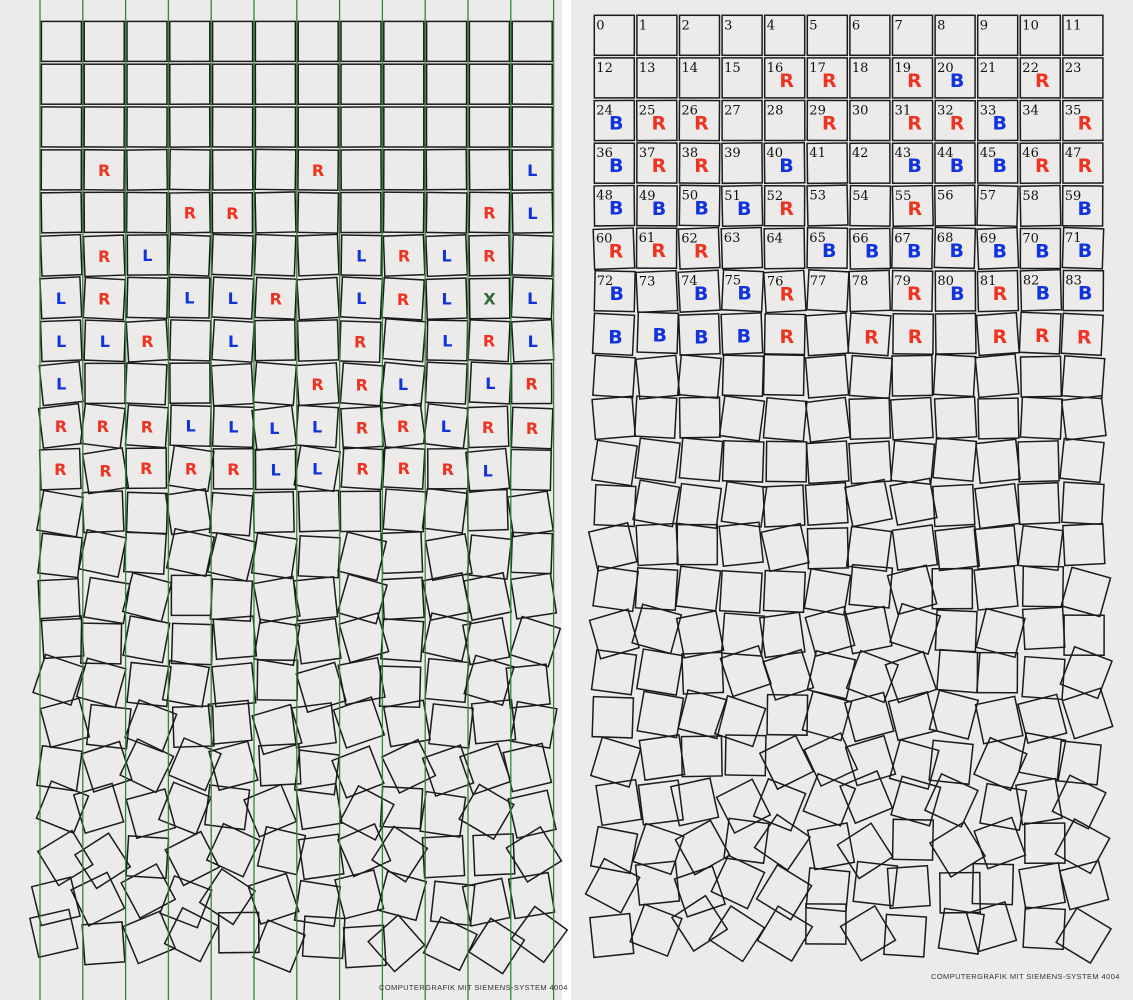 The width and height of the screenshot is (1133, 1000). I want to click on square-number: 81, so click(988, 281).